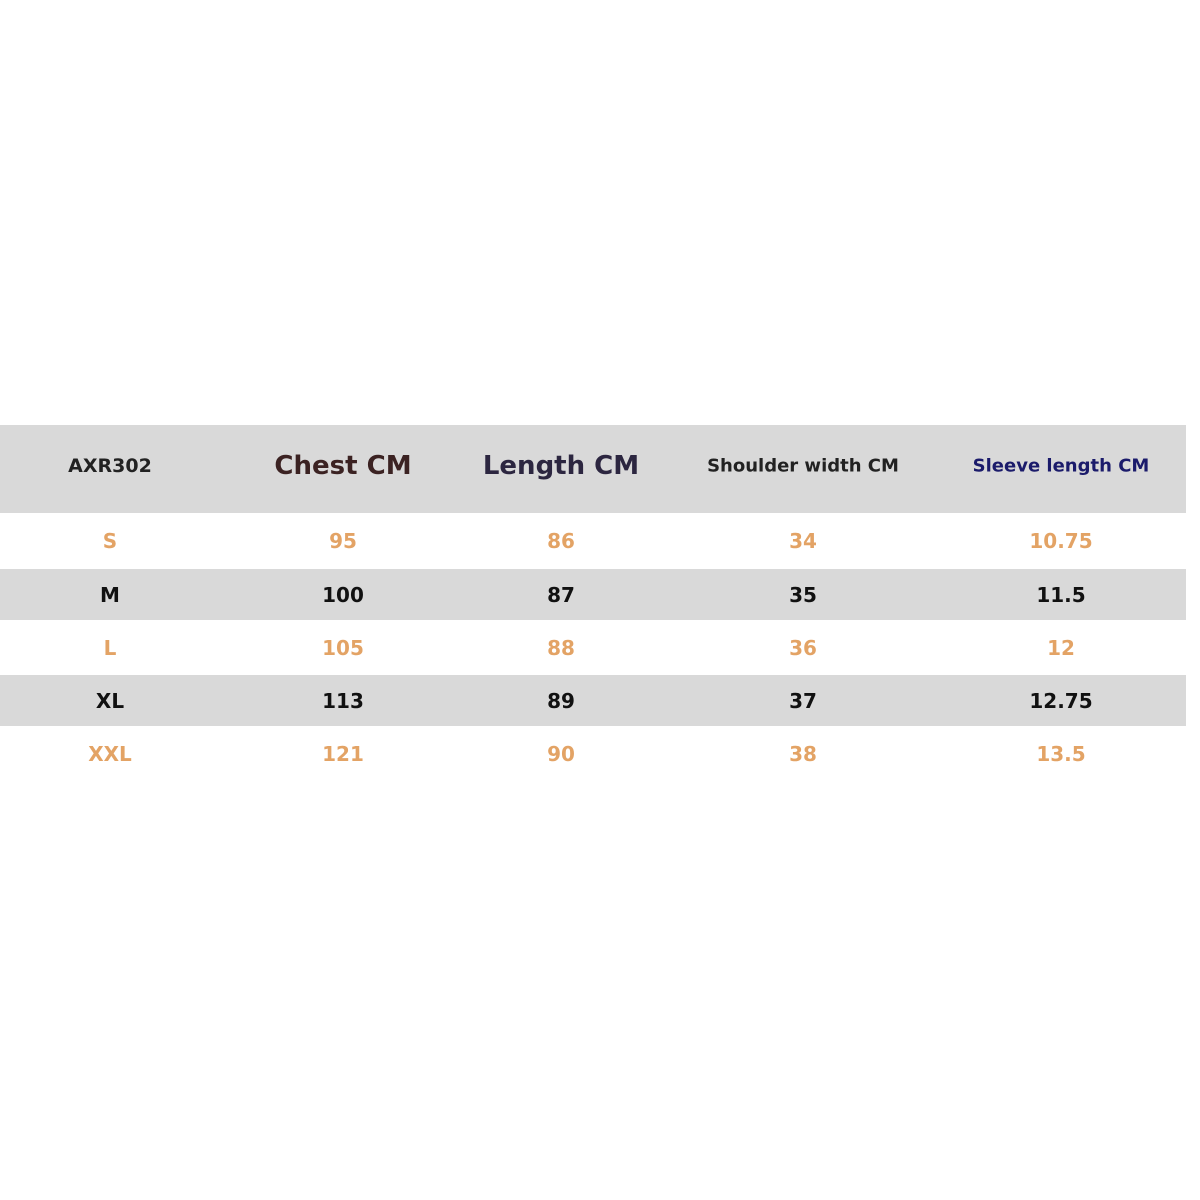  What do you see at coordinates (343, 466) in the screenshot?
I see `header-cell: Chest CM` at bounding box center [343, 466].